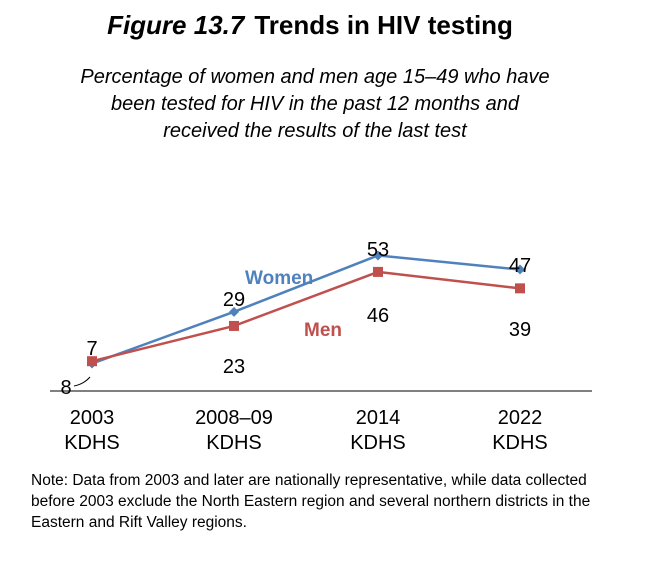  What do you see at coordinates (234, 300) in the screenshot?
I see `data-label-women: 29` at bounding box center [234, 300].